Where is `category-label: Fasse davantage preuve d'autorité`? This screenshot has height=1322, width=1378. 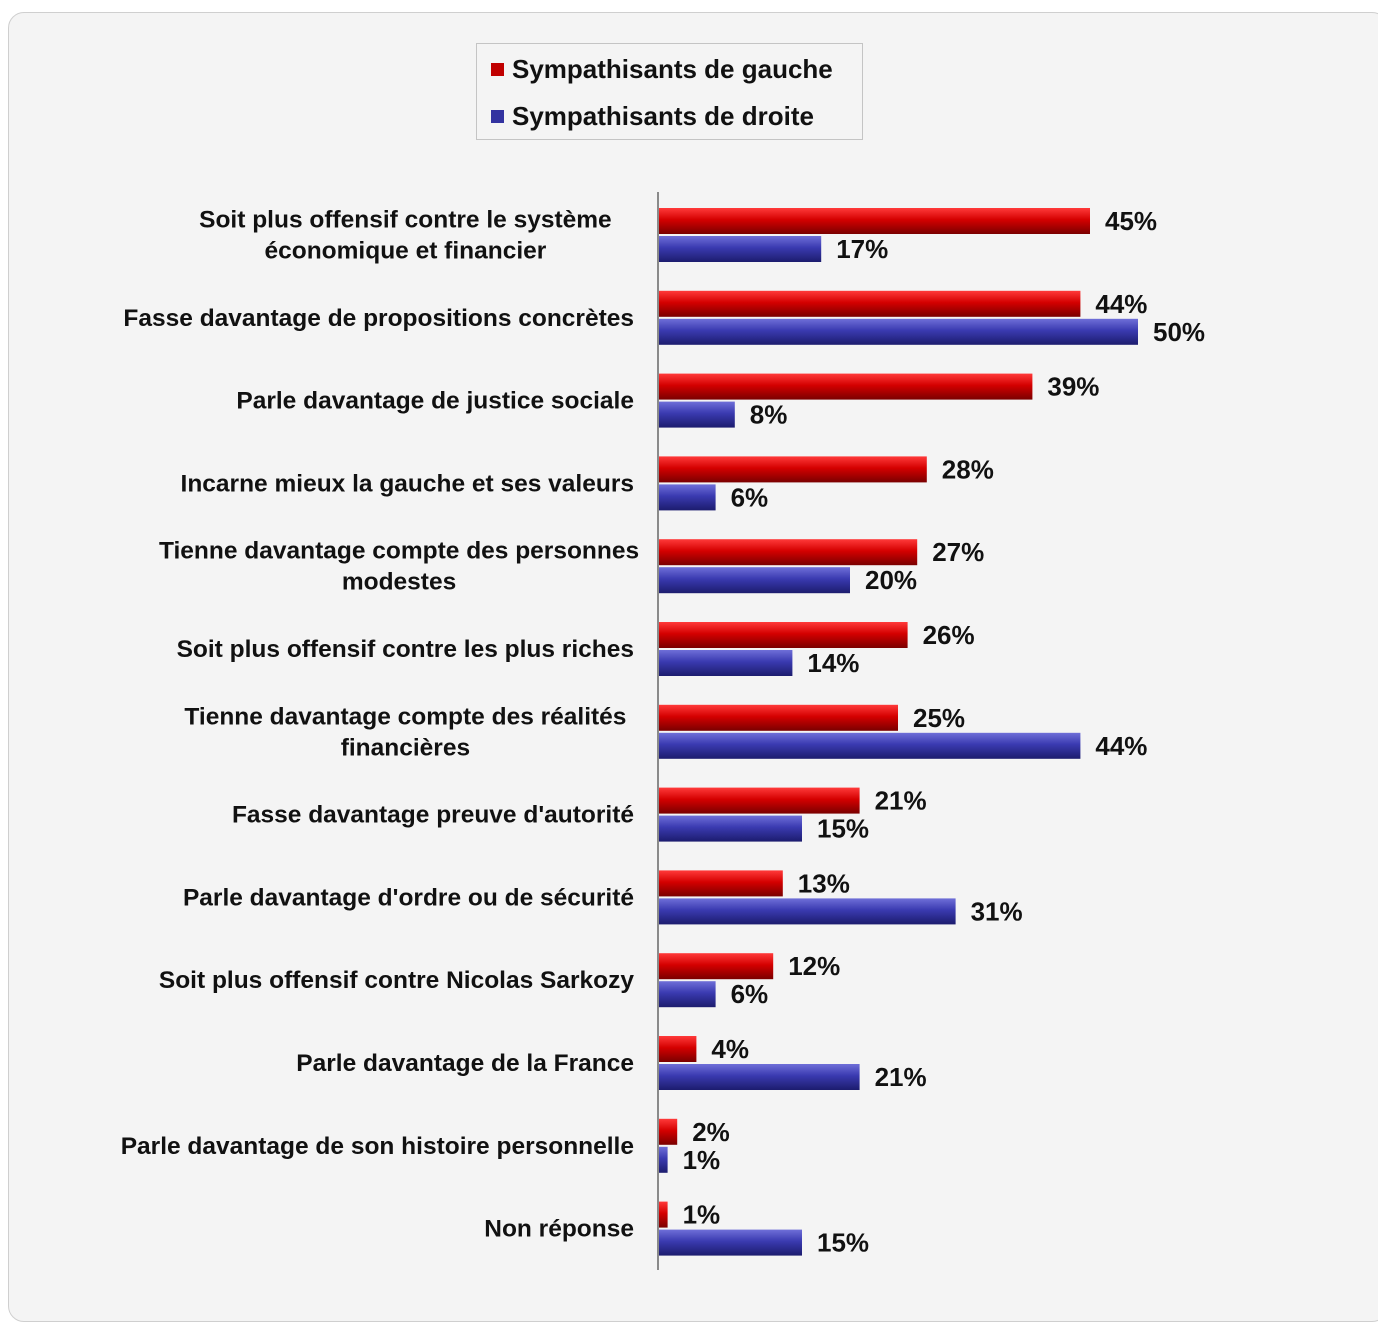
category-label: Fasse davantage preuve d'autorité is located at coordinates (433, 815).